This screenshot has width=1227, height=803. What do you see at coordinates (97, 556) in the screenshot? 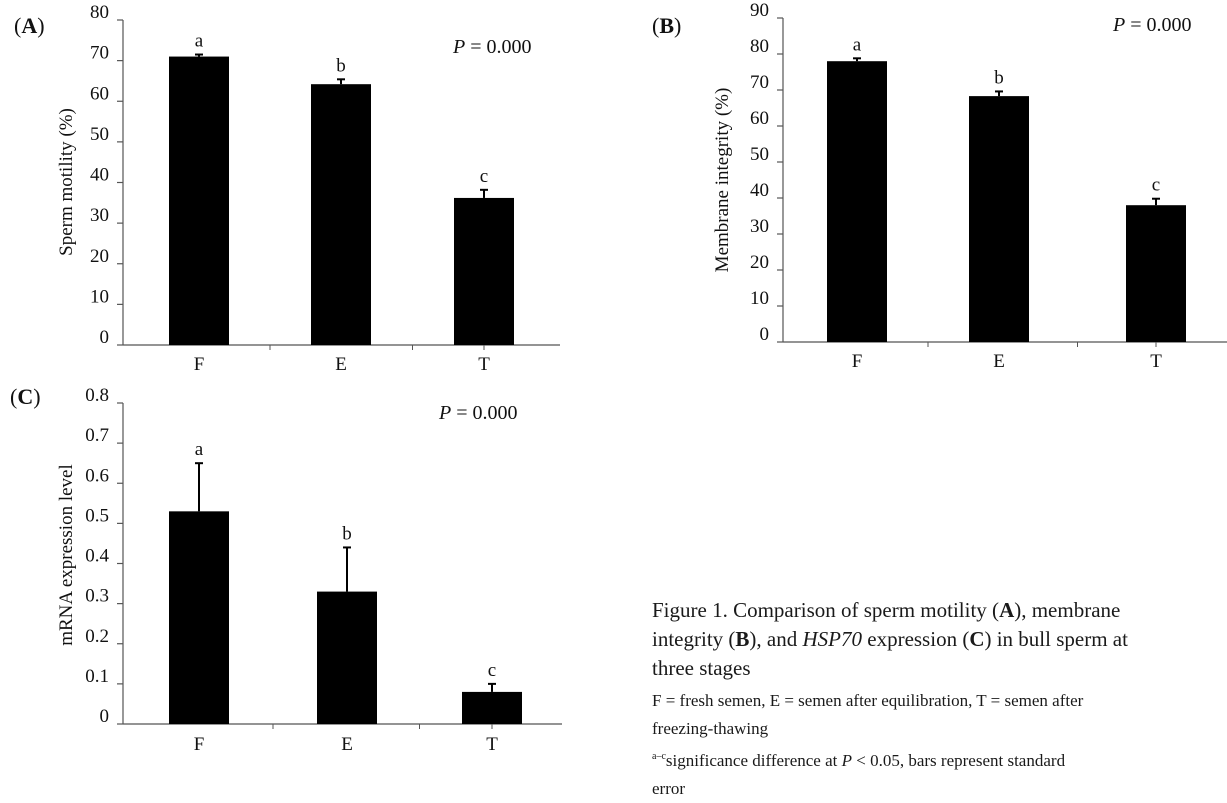
I see `y-tick-label: 0.4` at bounding box center [97, 556].